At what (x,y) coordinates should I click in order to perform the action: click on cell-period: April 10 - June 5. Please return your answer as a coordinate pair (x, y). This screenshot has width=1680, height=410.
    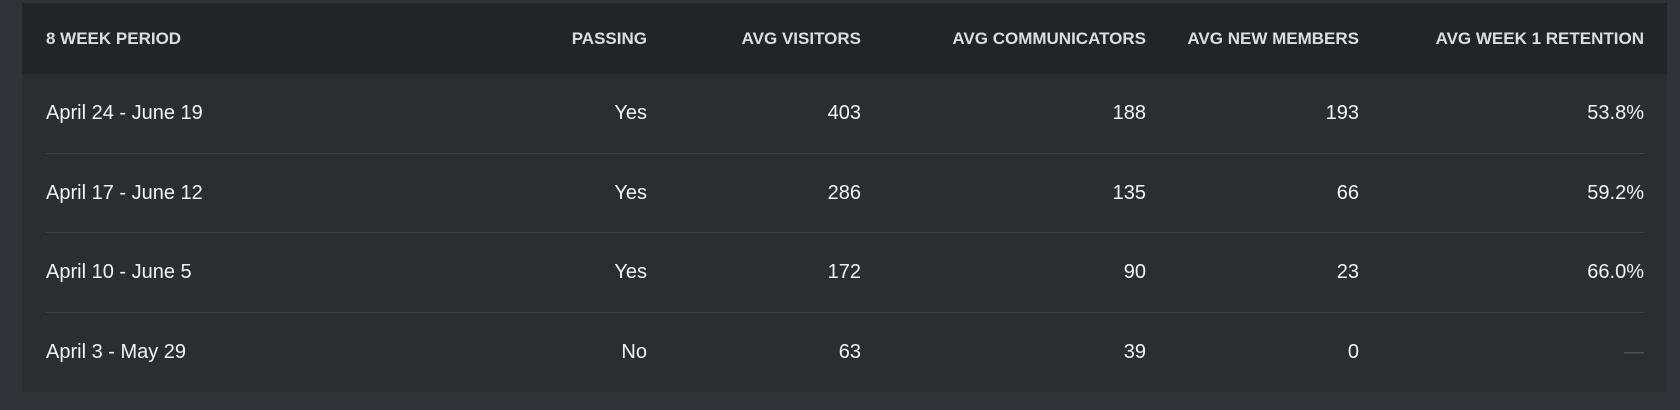
    Looking at the image, I should click on (119, 272).